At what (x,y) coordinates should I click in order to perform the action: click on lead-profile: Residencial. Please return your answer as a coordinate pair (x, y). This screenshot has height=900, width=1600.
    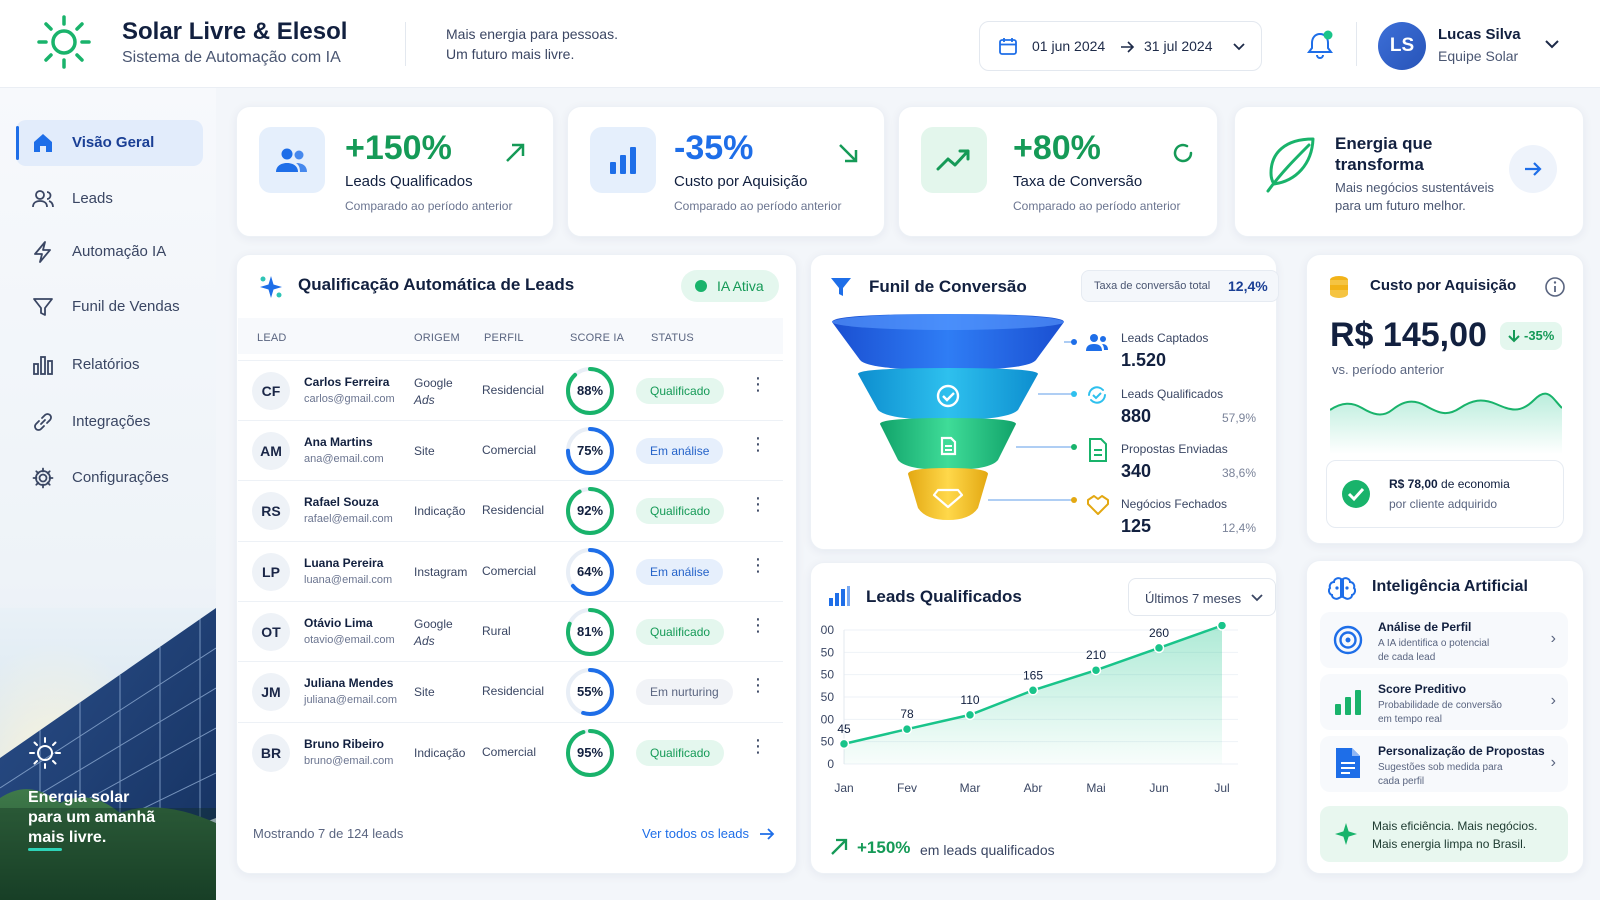
    Looking at the image, I should click on (513, 390).